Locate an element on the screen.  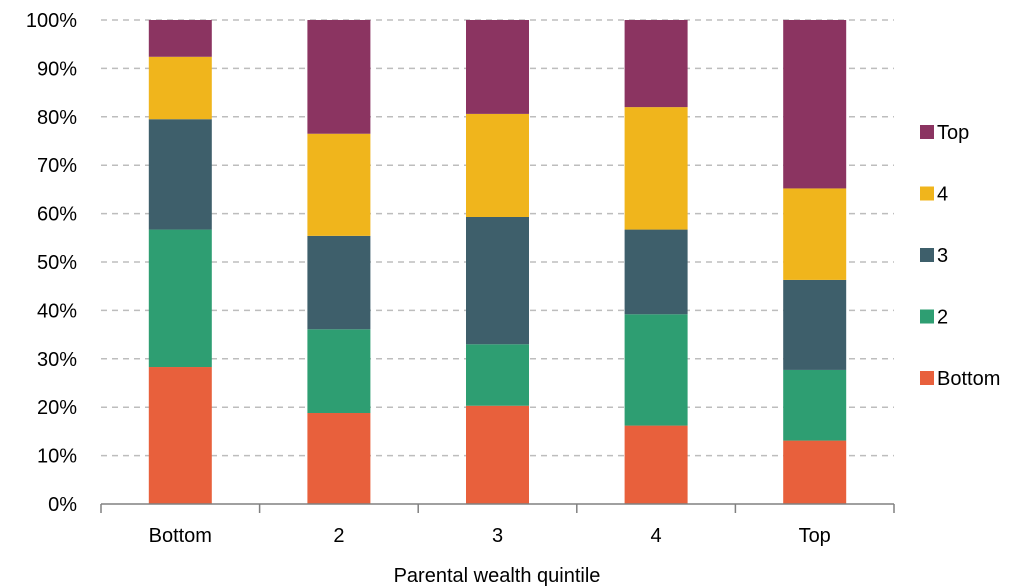
y-tick-label: 0% is located at coordinates (62, 505).